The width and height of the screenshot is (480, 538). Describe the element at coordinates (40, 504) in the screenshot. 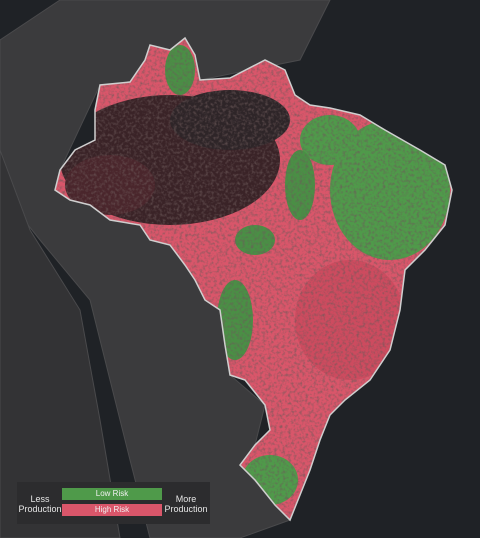

I see `legend-left-label: Less Production` at that location.